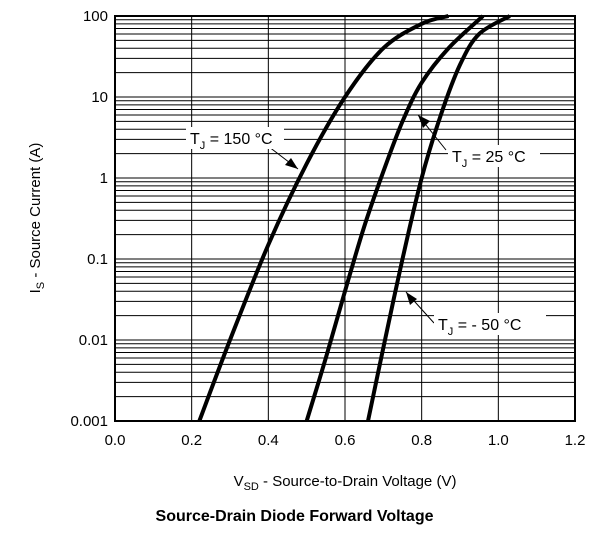 This screenshot has height=533, width=589. What do you see at coordinates (421, 440) in the screenshot?
I see `x-tick-label: 0.8` at bounding box center [421, 440].